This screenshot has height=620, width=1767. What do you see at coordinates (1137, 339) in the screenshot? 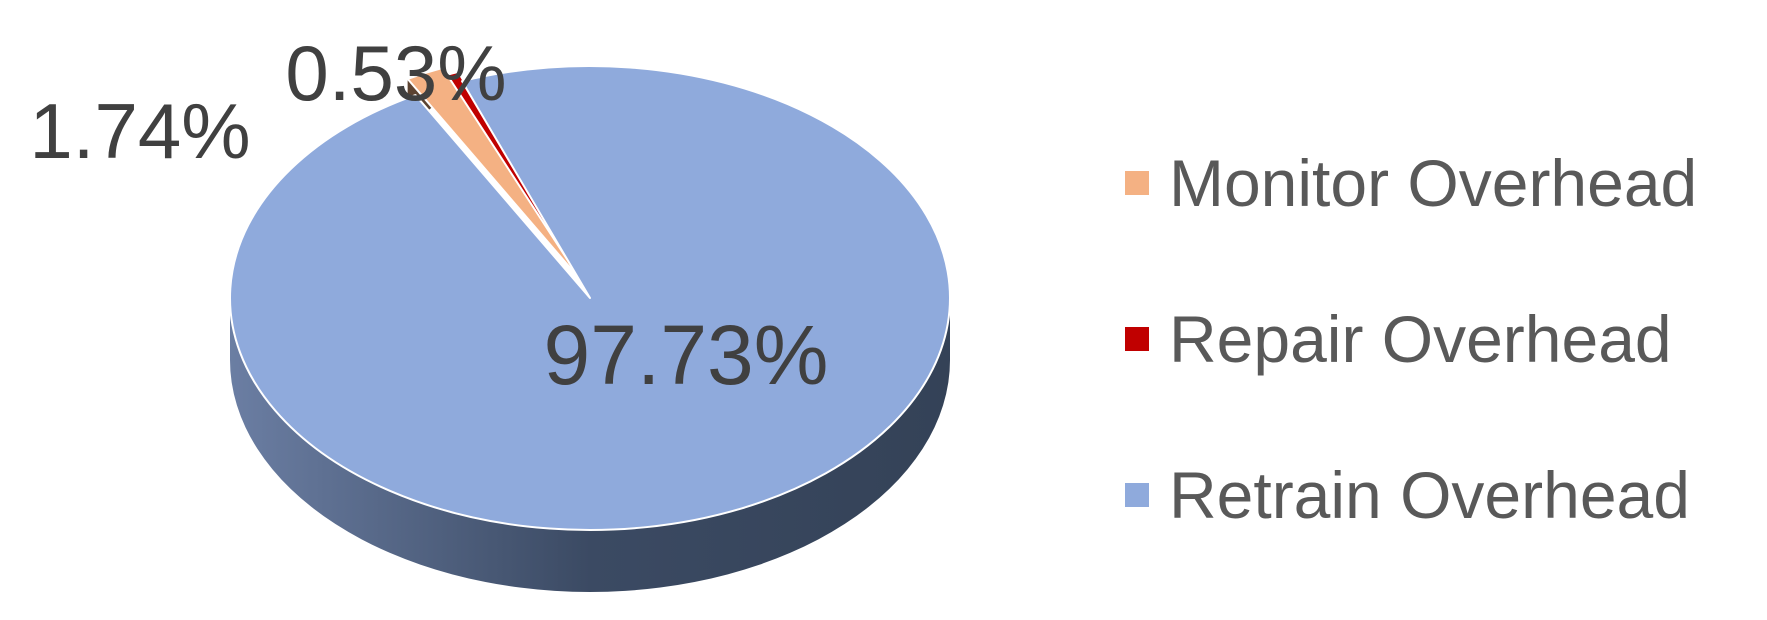
I see `legend-swatch-repair-overhead` at bounding box center [1137, 339].